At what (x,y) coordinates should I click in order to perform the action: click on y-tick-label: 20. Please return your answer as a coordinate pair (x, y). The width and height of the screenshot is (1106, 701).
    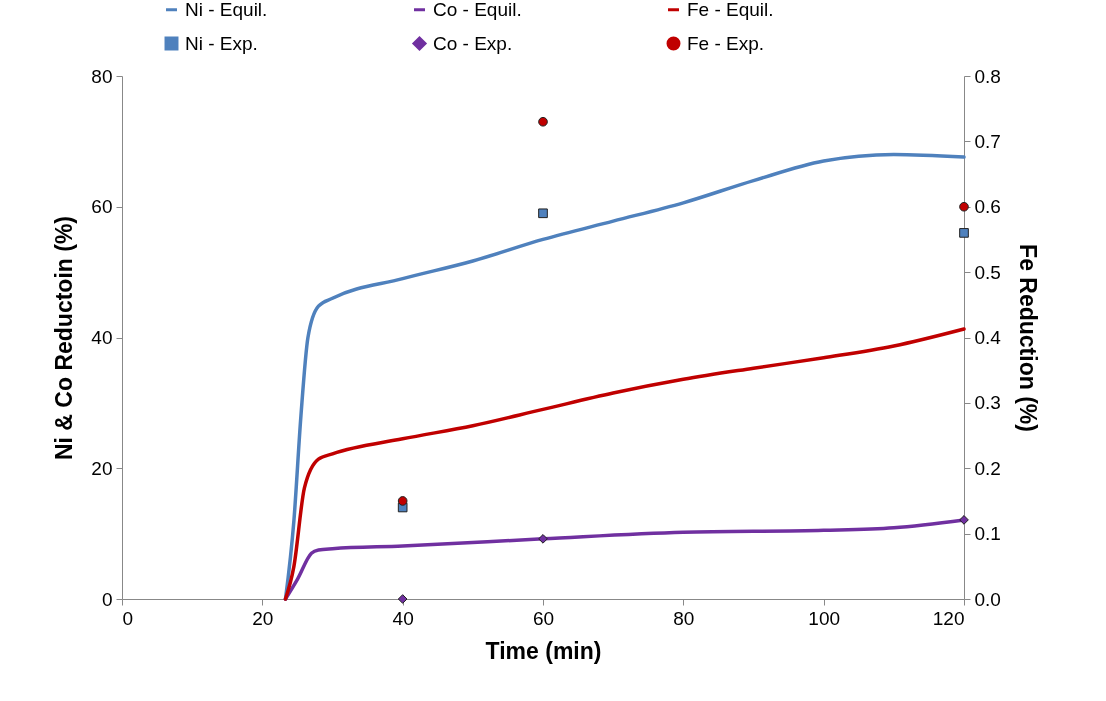
    Looking at the image, I should click on (102, 468).